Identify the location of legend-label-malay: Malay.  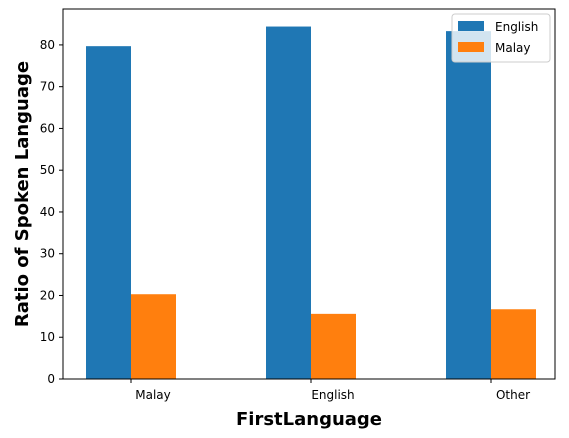
(513, 48).